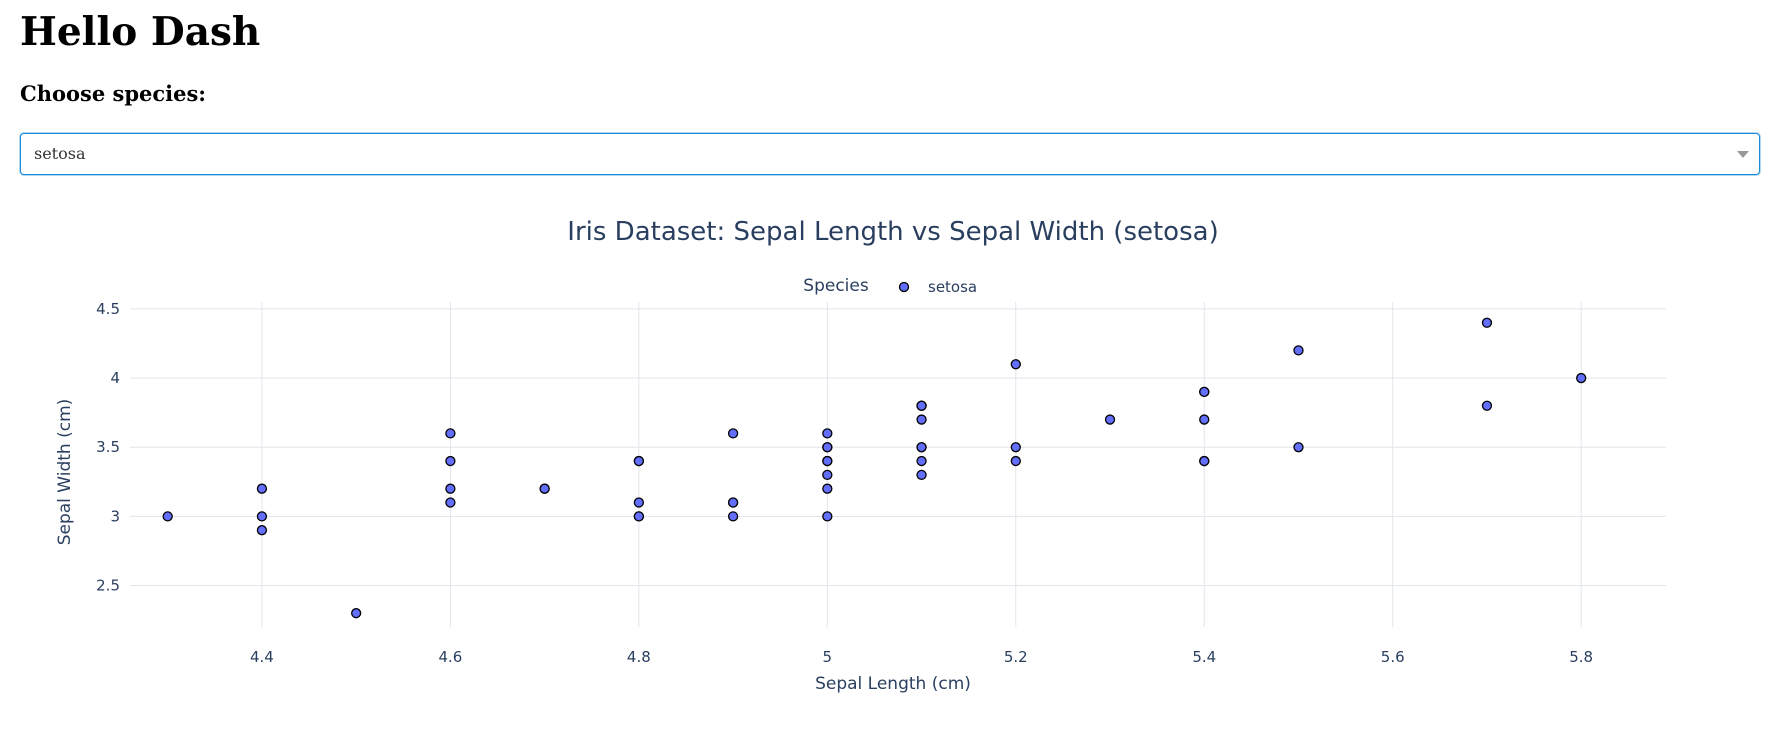 The image size is (1778, 729). Describe the element at coordinates (113, 93) in the screenshot. I see `species-dropdown-label: Choose species:` at that location.